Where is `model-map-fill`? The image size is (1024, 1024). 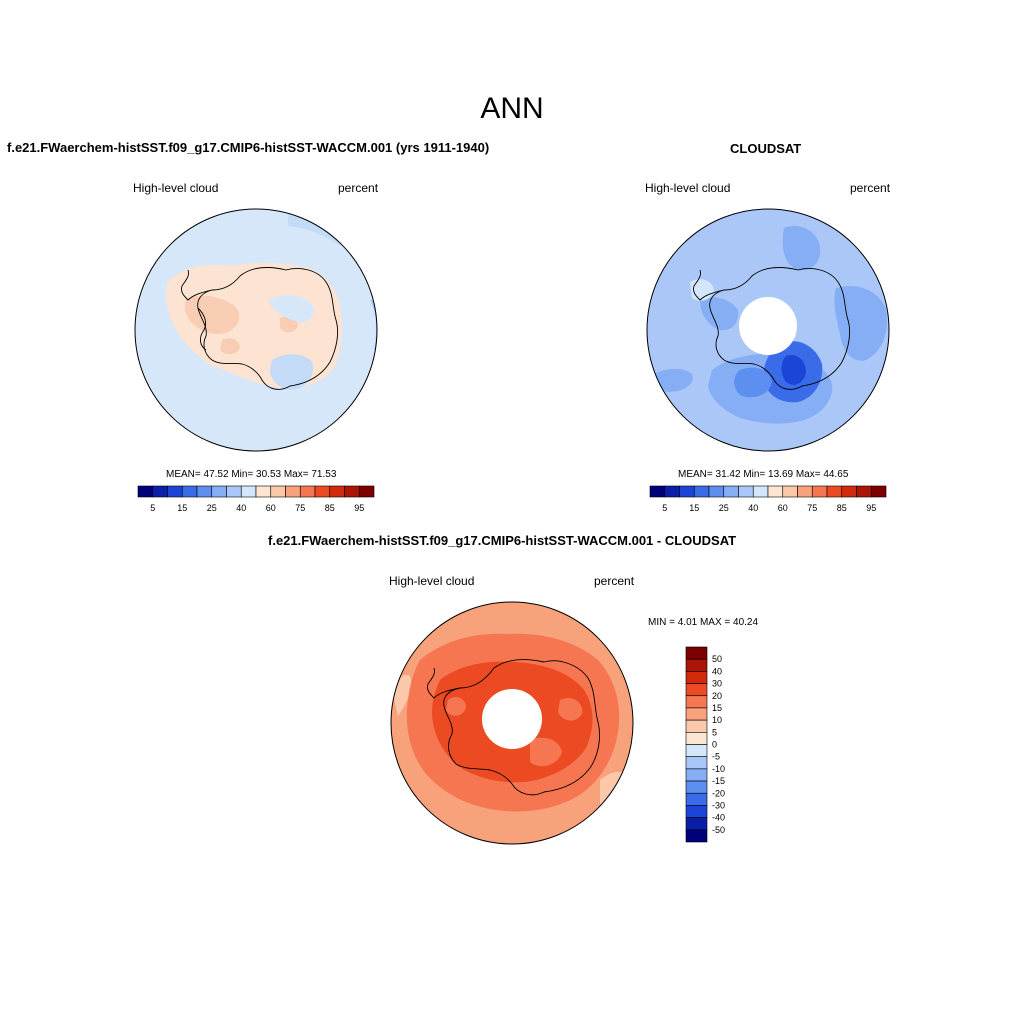
model-map-fill is located at coordinates (256, 330).